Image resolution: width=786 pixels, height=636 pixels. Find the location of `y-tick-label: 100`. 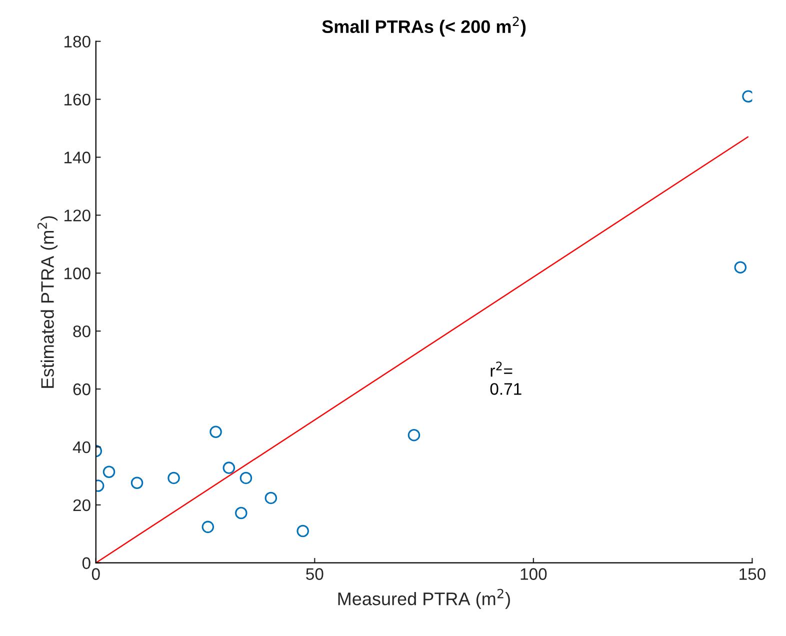

y-tick-label: 100 is located at coordinates (77, 274).